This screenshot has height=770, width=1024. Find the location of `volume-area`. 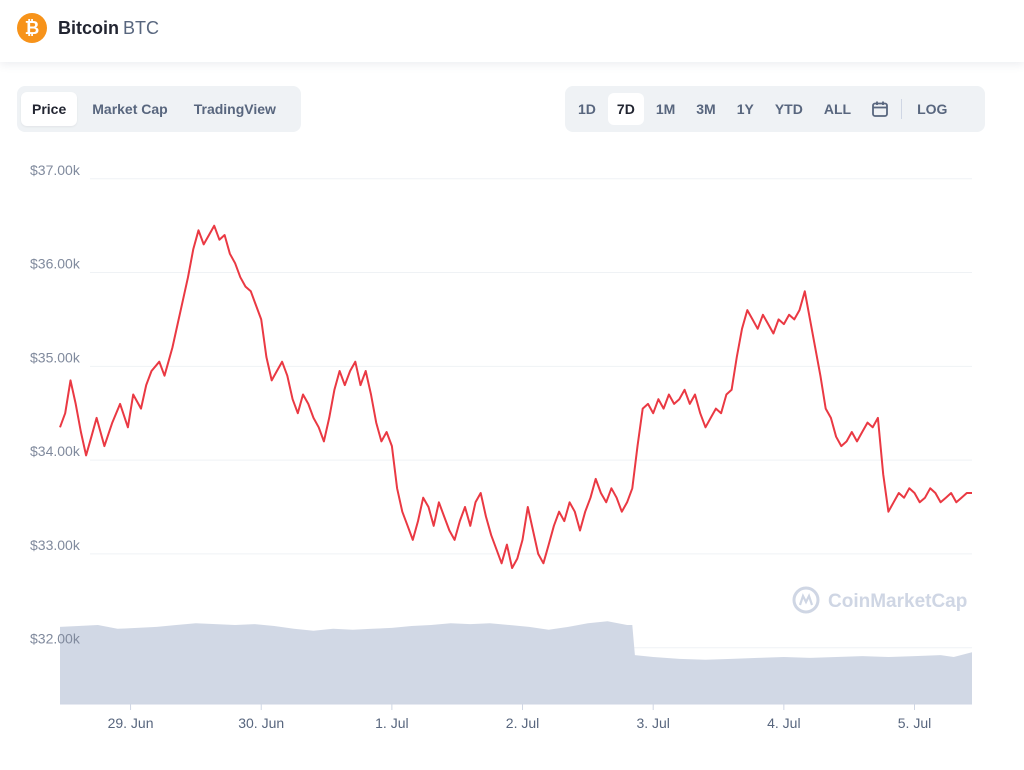

volume-area is located at coordinates (516, 662).